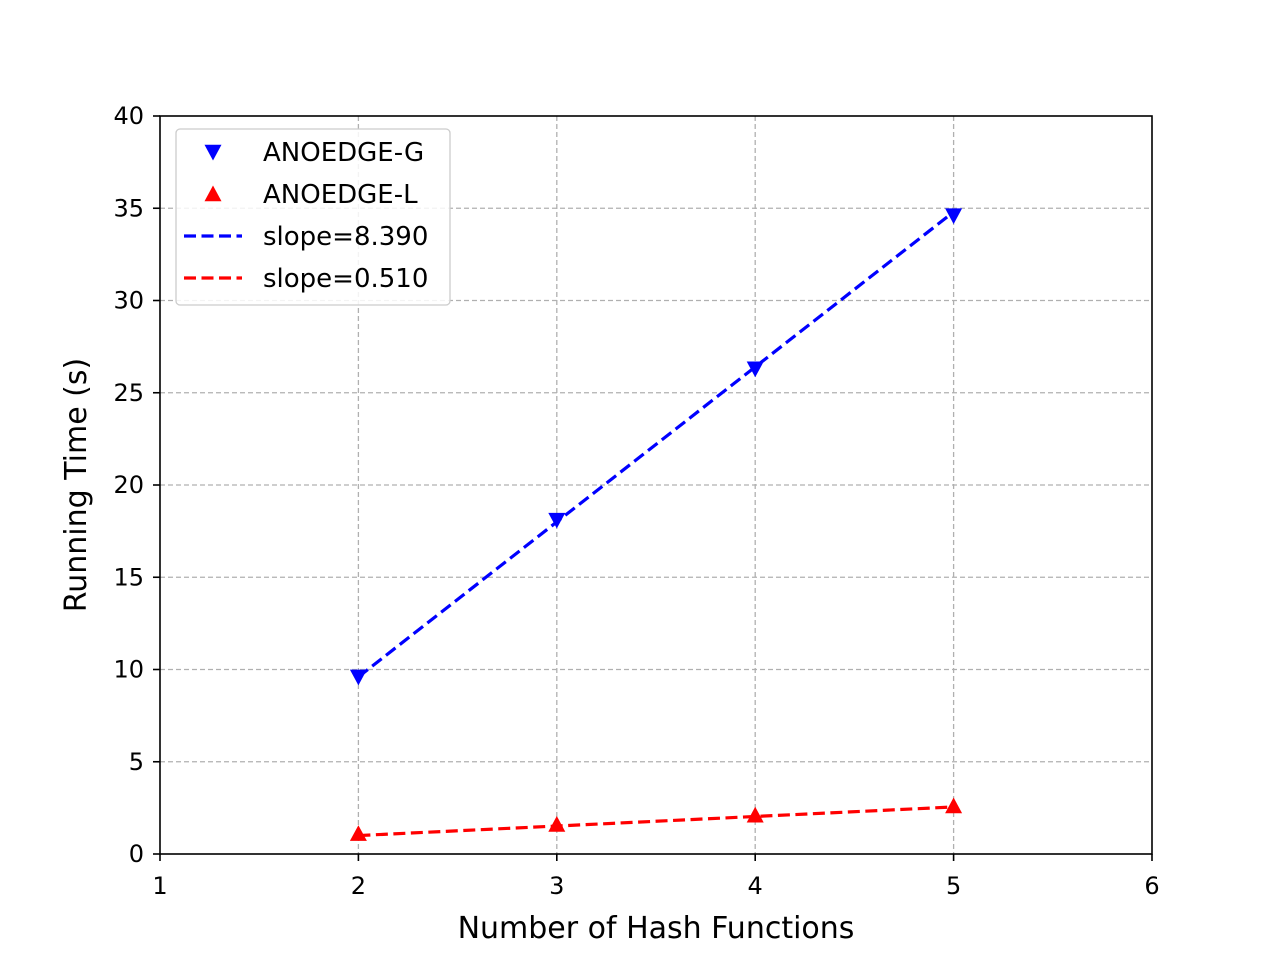 Image resolution: width=1280 pixels, height=960 pixels. What do you see at coordinates (128, 116) in the screenshot?
I see `y-tick-label: 40` at bounding box center [128, 116].